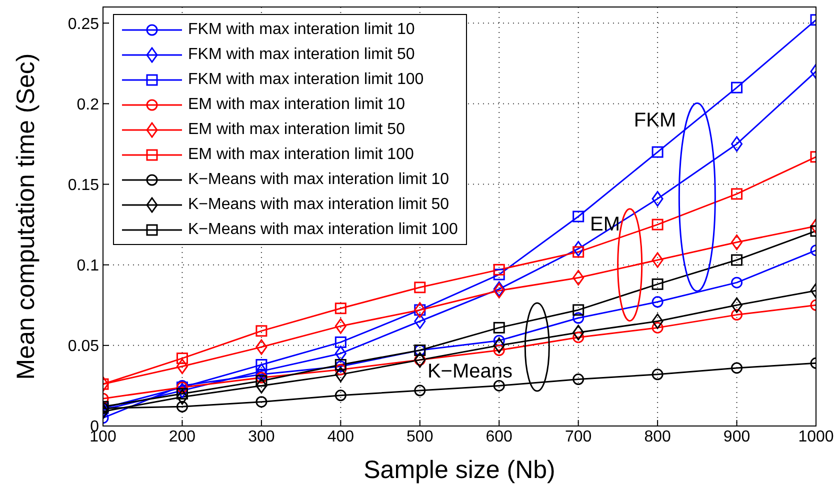  Describe the element at coordinates (182, 437) in the screenshot. I see `x-tick-label: 200` at that location.